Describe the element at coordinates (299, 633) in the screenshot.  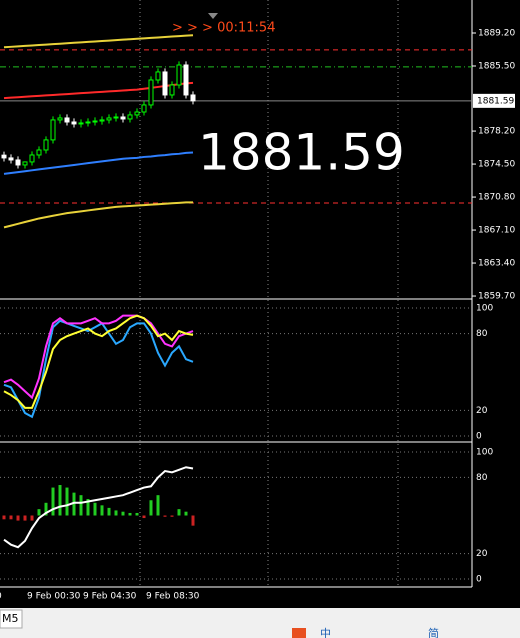
I see `ime-icon` at that location.